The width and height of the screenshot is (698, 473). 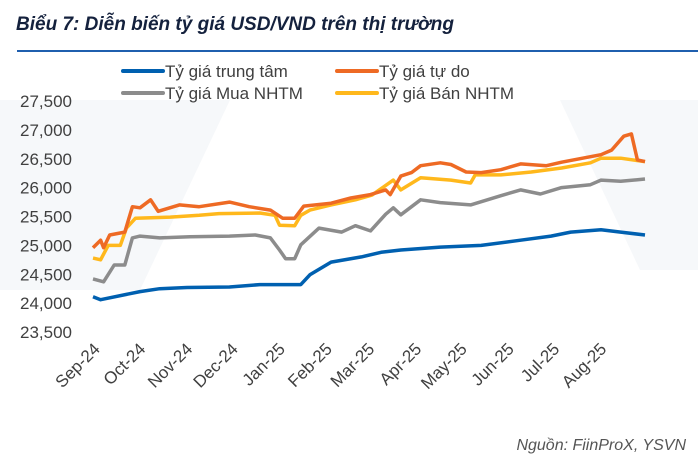 I want to click on x-tick-label: Dec-24, so click(x=216, y=365).